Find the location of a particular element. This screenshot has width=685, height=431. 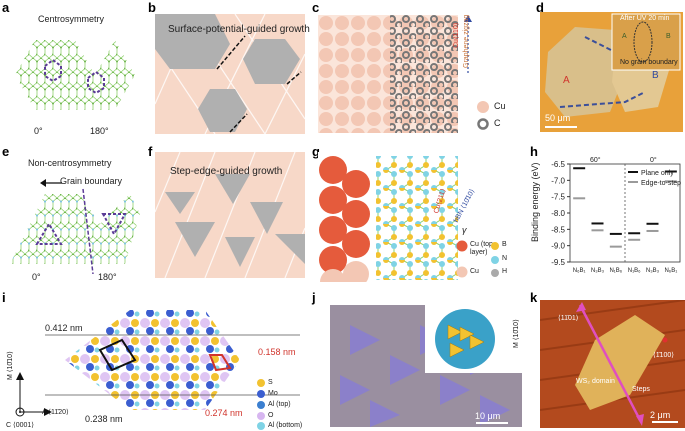

distance-label: 0.412 nm is located at coordinates (64, 328).